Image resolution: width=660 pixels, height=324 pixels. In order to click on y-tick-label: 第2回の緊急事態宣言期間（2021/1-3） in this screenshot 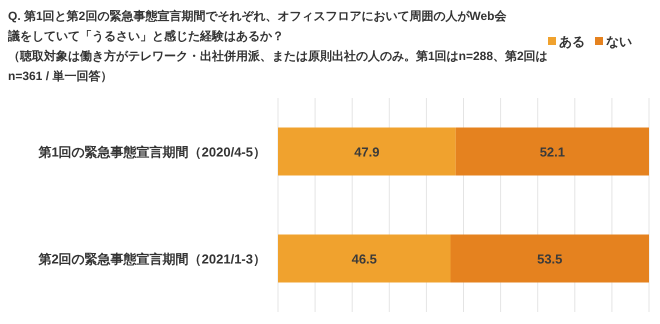, I will do `click(151, 259)`.